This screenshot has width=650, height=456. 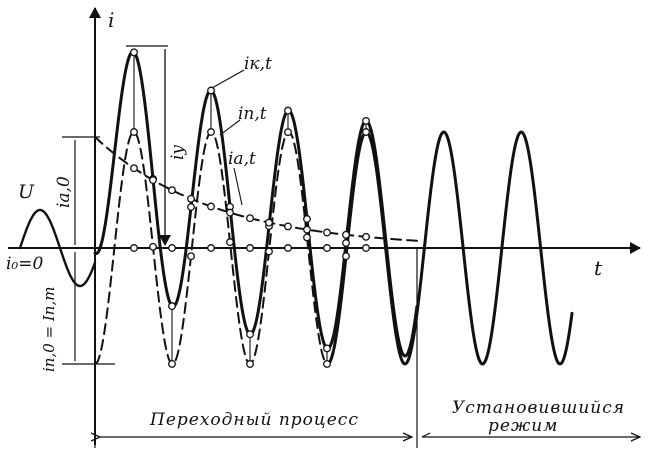 I want to click on steady-start-tick, so click(x=426, y=435).